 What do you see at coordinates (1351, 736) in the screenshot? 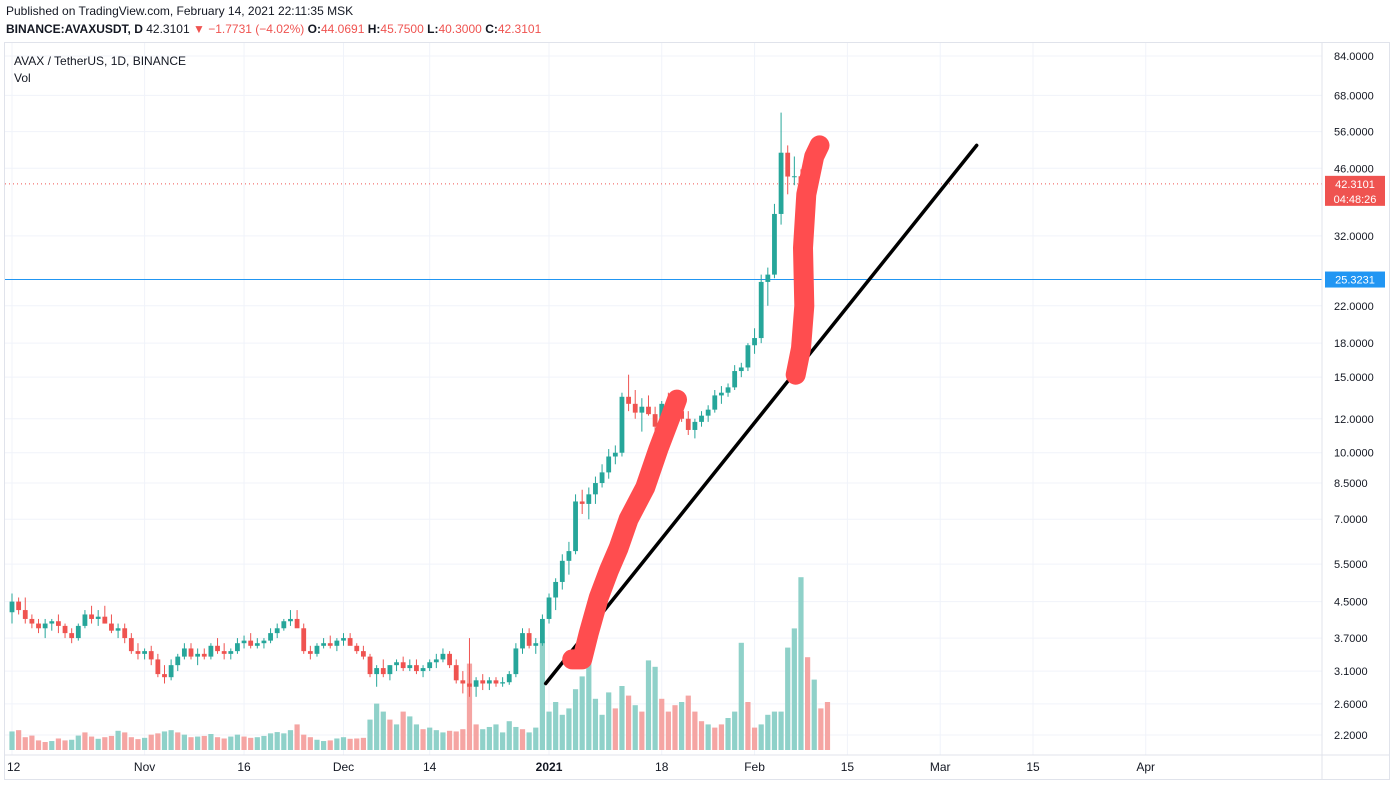
I see `y-tick-label: 2.2000` at bounding box center [1351, 736].